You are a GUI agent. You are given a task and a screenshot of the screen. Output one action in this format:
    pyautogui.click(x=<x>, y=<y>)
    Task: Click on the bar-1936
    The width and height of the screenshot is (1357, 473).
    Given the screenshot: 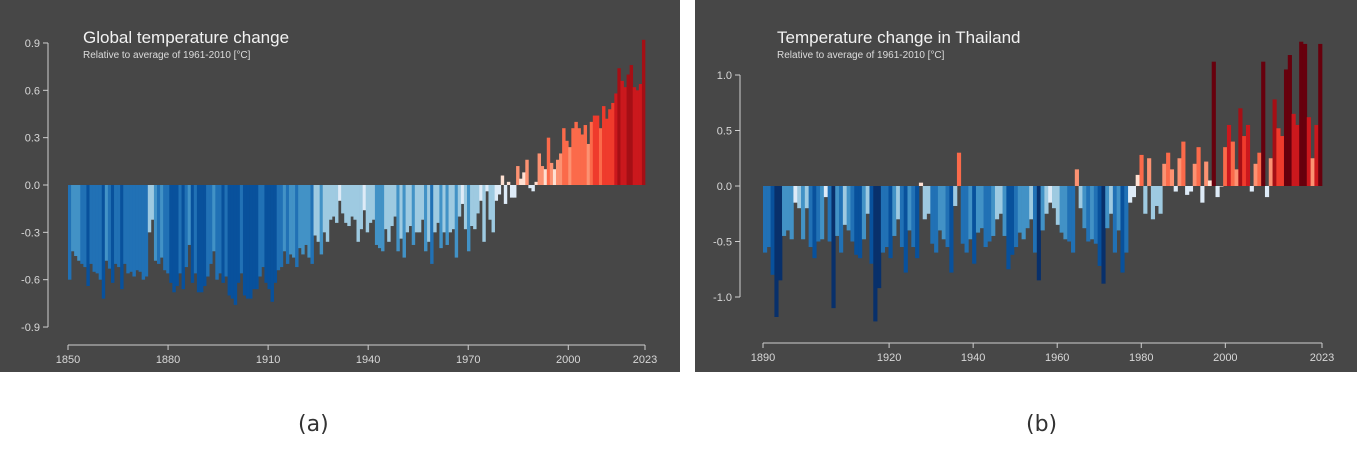 What is the action you would take?
    pyautogui.click(x=333, y=201)
    